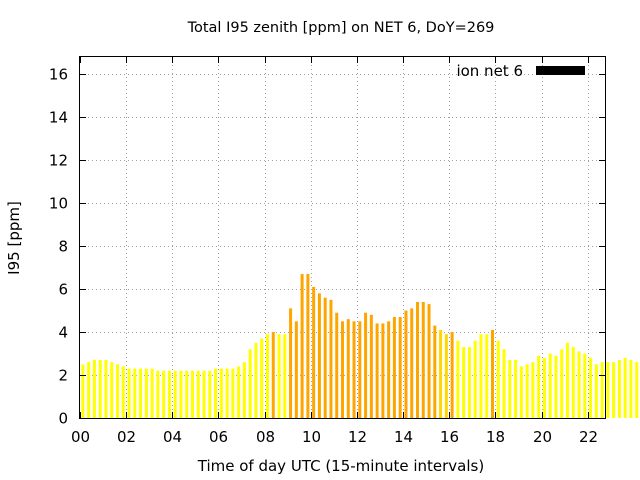  What do you see at coordinates (172, 437) in the screenshot?
I see `x-tick-label: 04` at bounding box center [172, 437].